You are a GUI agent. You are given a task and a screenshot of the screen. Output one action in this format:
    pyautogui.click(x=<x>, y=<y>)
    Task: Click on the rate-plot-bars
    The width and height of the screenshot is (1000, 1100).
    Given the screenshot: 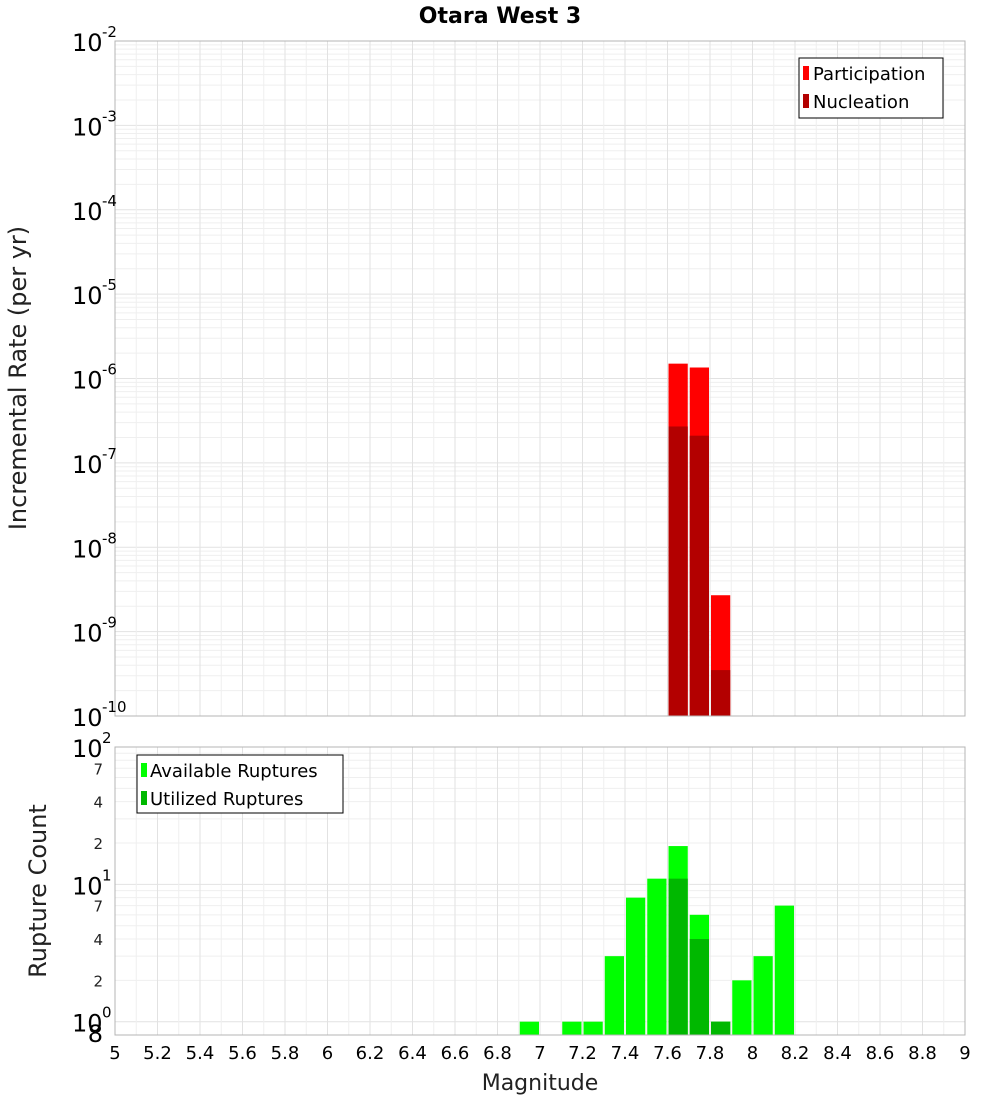 What is the action you would take?
    pyautogui.click(x=699, y=539)
    